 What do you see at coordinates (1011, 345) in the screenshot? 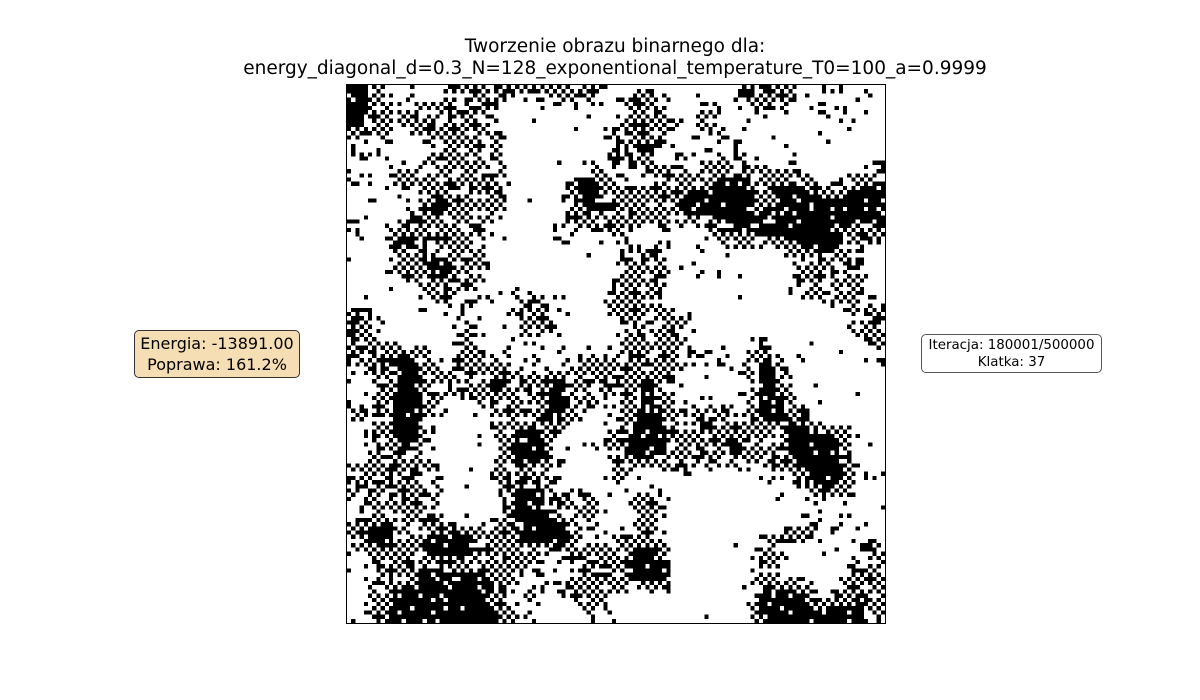
I see `iteration-counter: Iteracja: 180001/500000` at bounding box center [1011, 345].